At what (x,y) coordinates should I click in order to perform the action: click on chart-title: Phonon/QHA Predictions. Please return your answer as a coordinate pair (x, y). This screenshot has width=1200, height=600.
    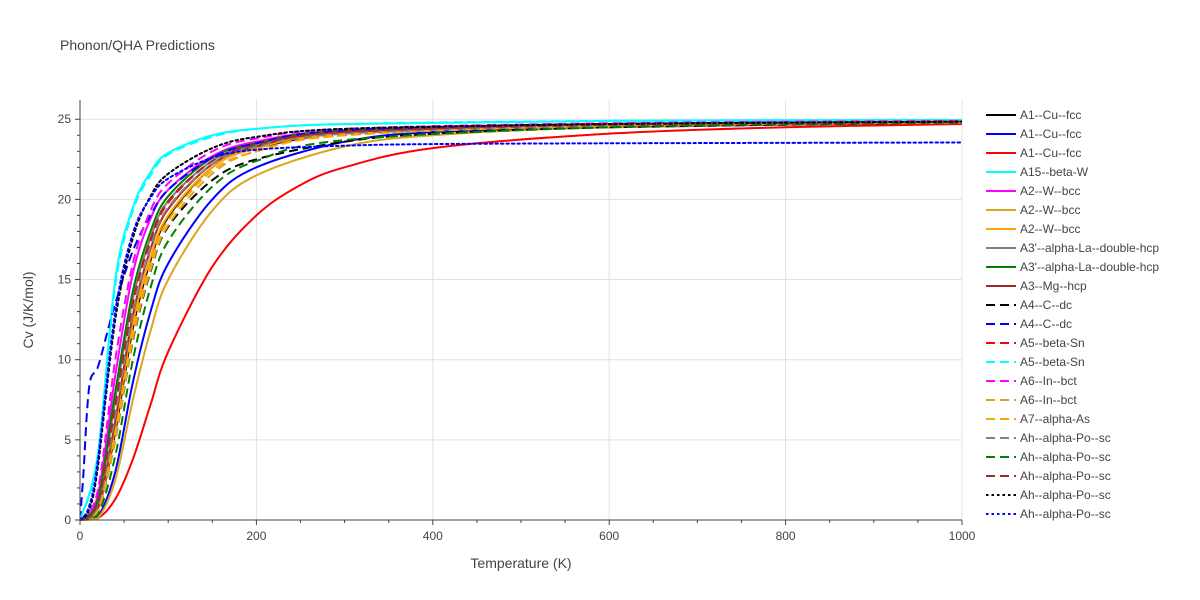
    Looking at the image, I should click on (137, 45).